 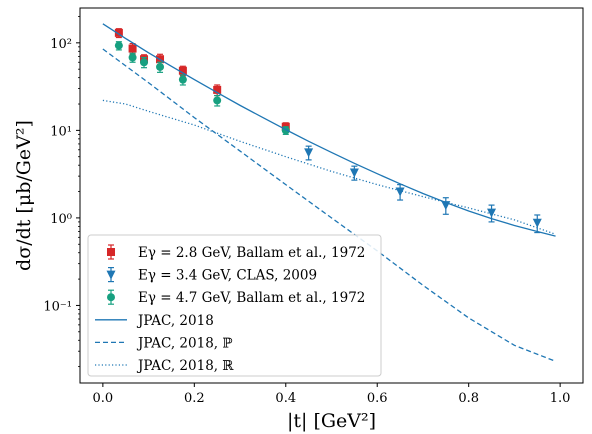 What do you see at coordinates (468, 398) in the screenshot?
I see `x-tick-label: 0.8` at bounding box center [468, 398].